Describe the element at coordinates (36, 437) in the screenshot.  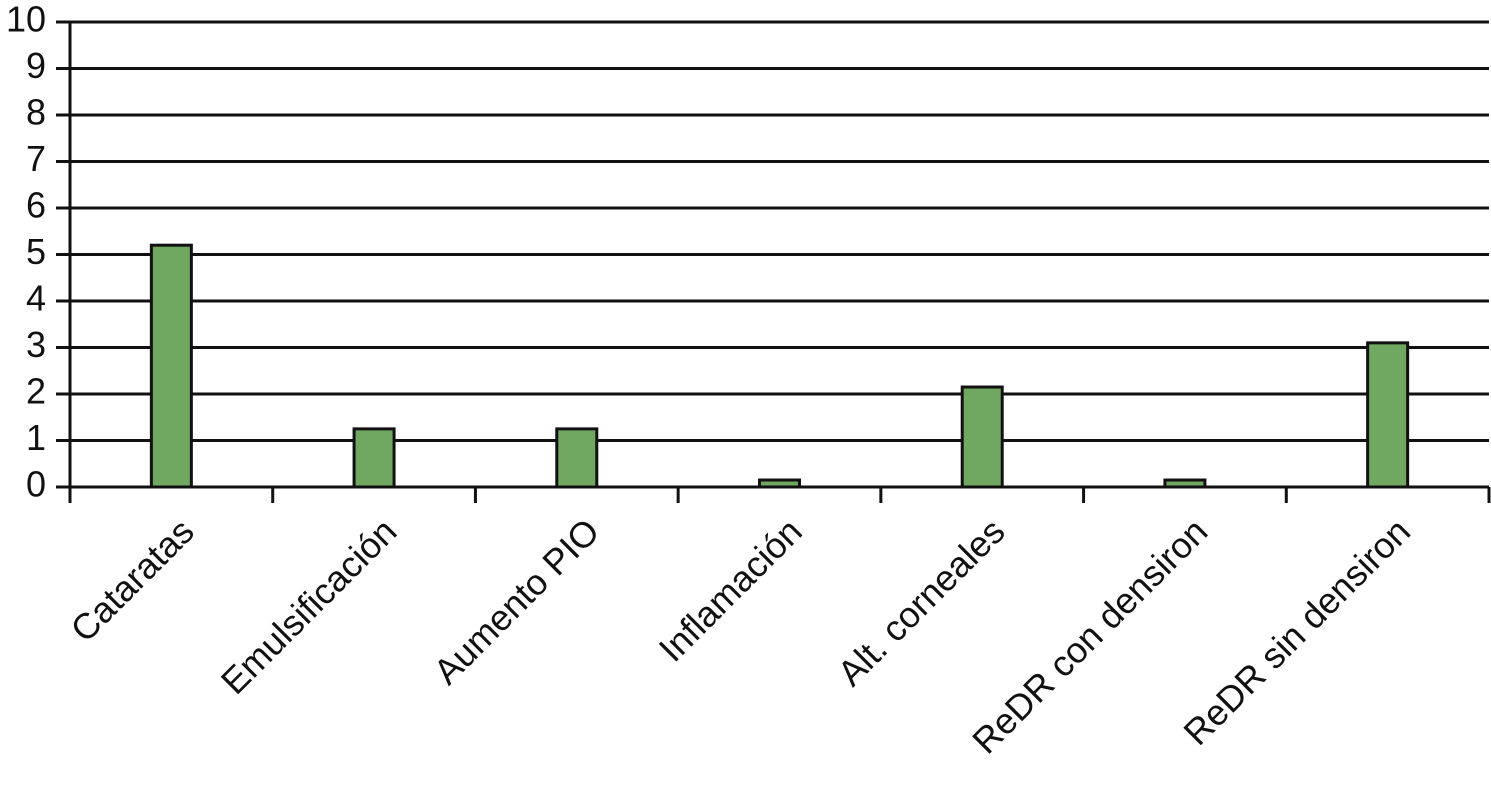
I see `y-tick-label: 1` at that location.